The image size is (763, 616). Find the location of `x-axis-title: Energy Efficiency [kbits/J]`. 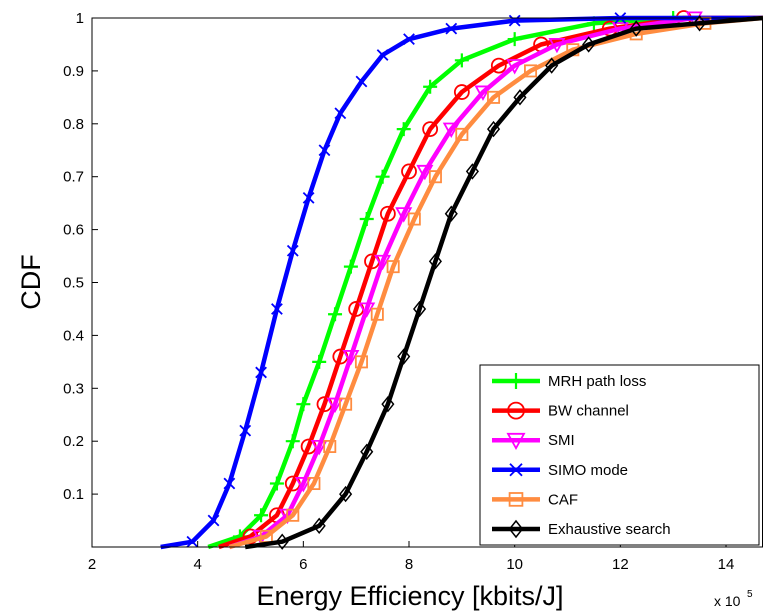

x-axis-title: Energy Efficiency [kbits/J] is located at coordinates (409, 596).